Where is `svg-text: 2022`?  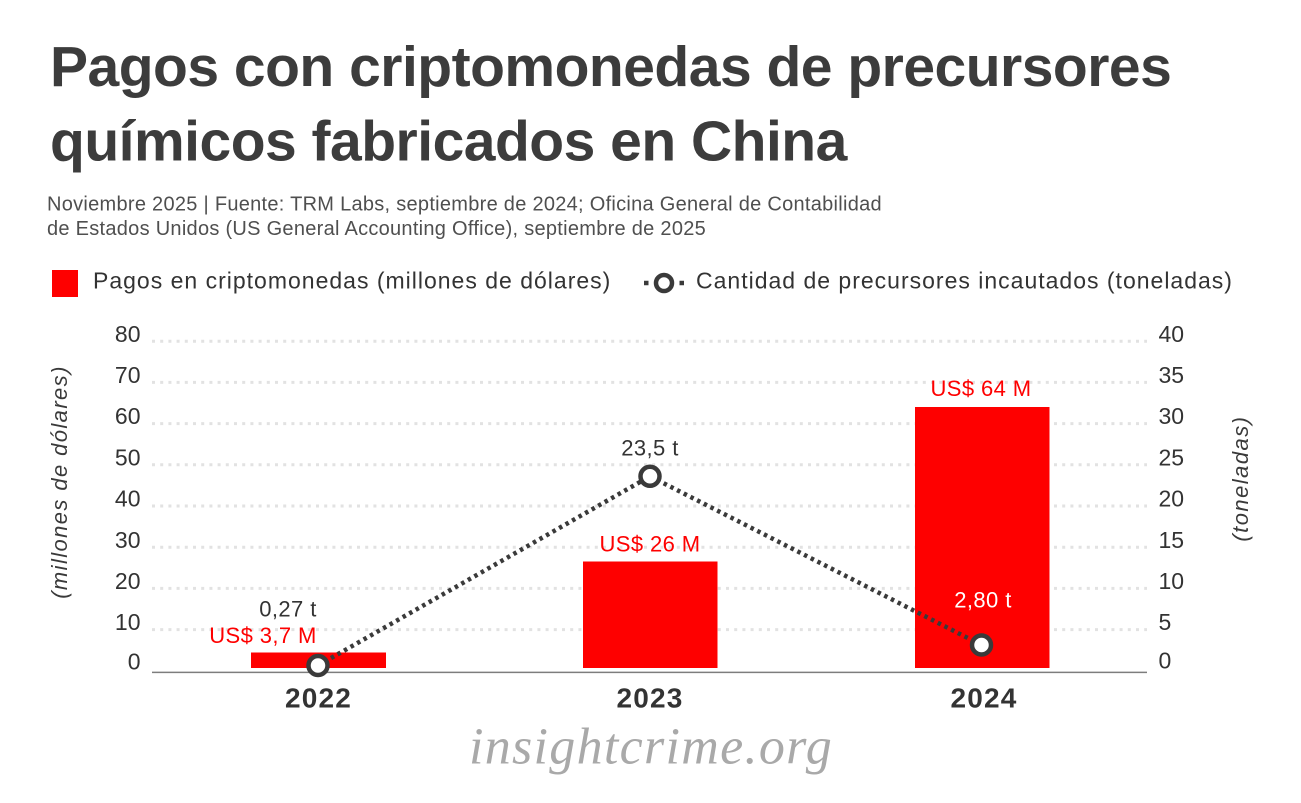
svg-text: 2022 is located at coordinates (318, 698).